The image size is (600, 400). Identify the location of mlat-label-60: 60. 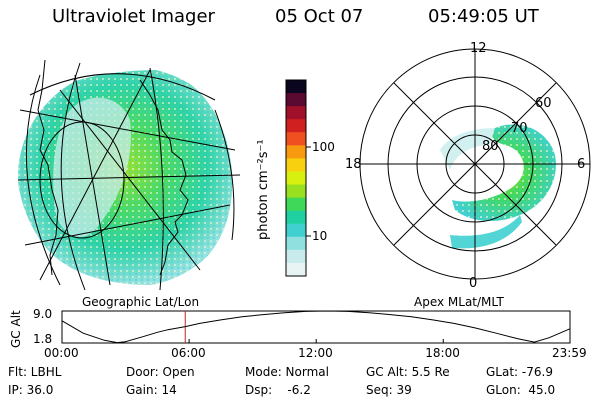
(543, 103).